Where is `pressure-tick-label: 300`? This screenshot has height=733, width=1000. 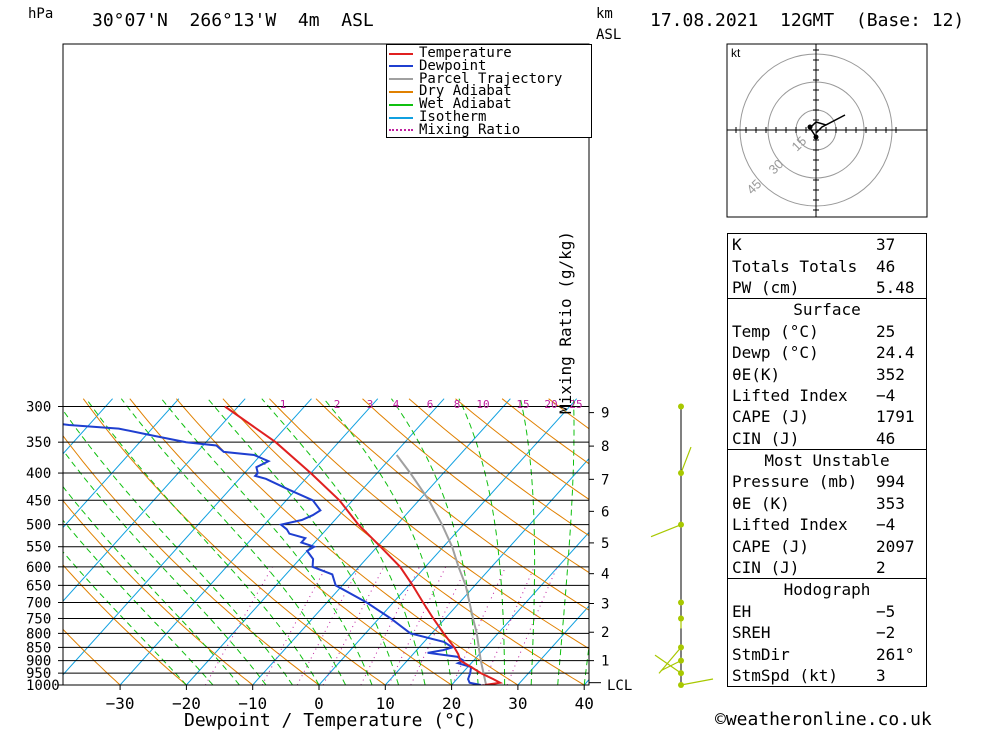
pressure-tick-label: 300 is located at coordinates (38, 408).